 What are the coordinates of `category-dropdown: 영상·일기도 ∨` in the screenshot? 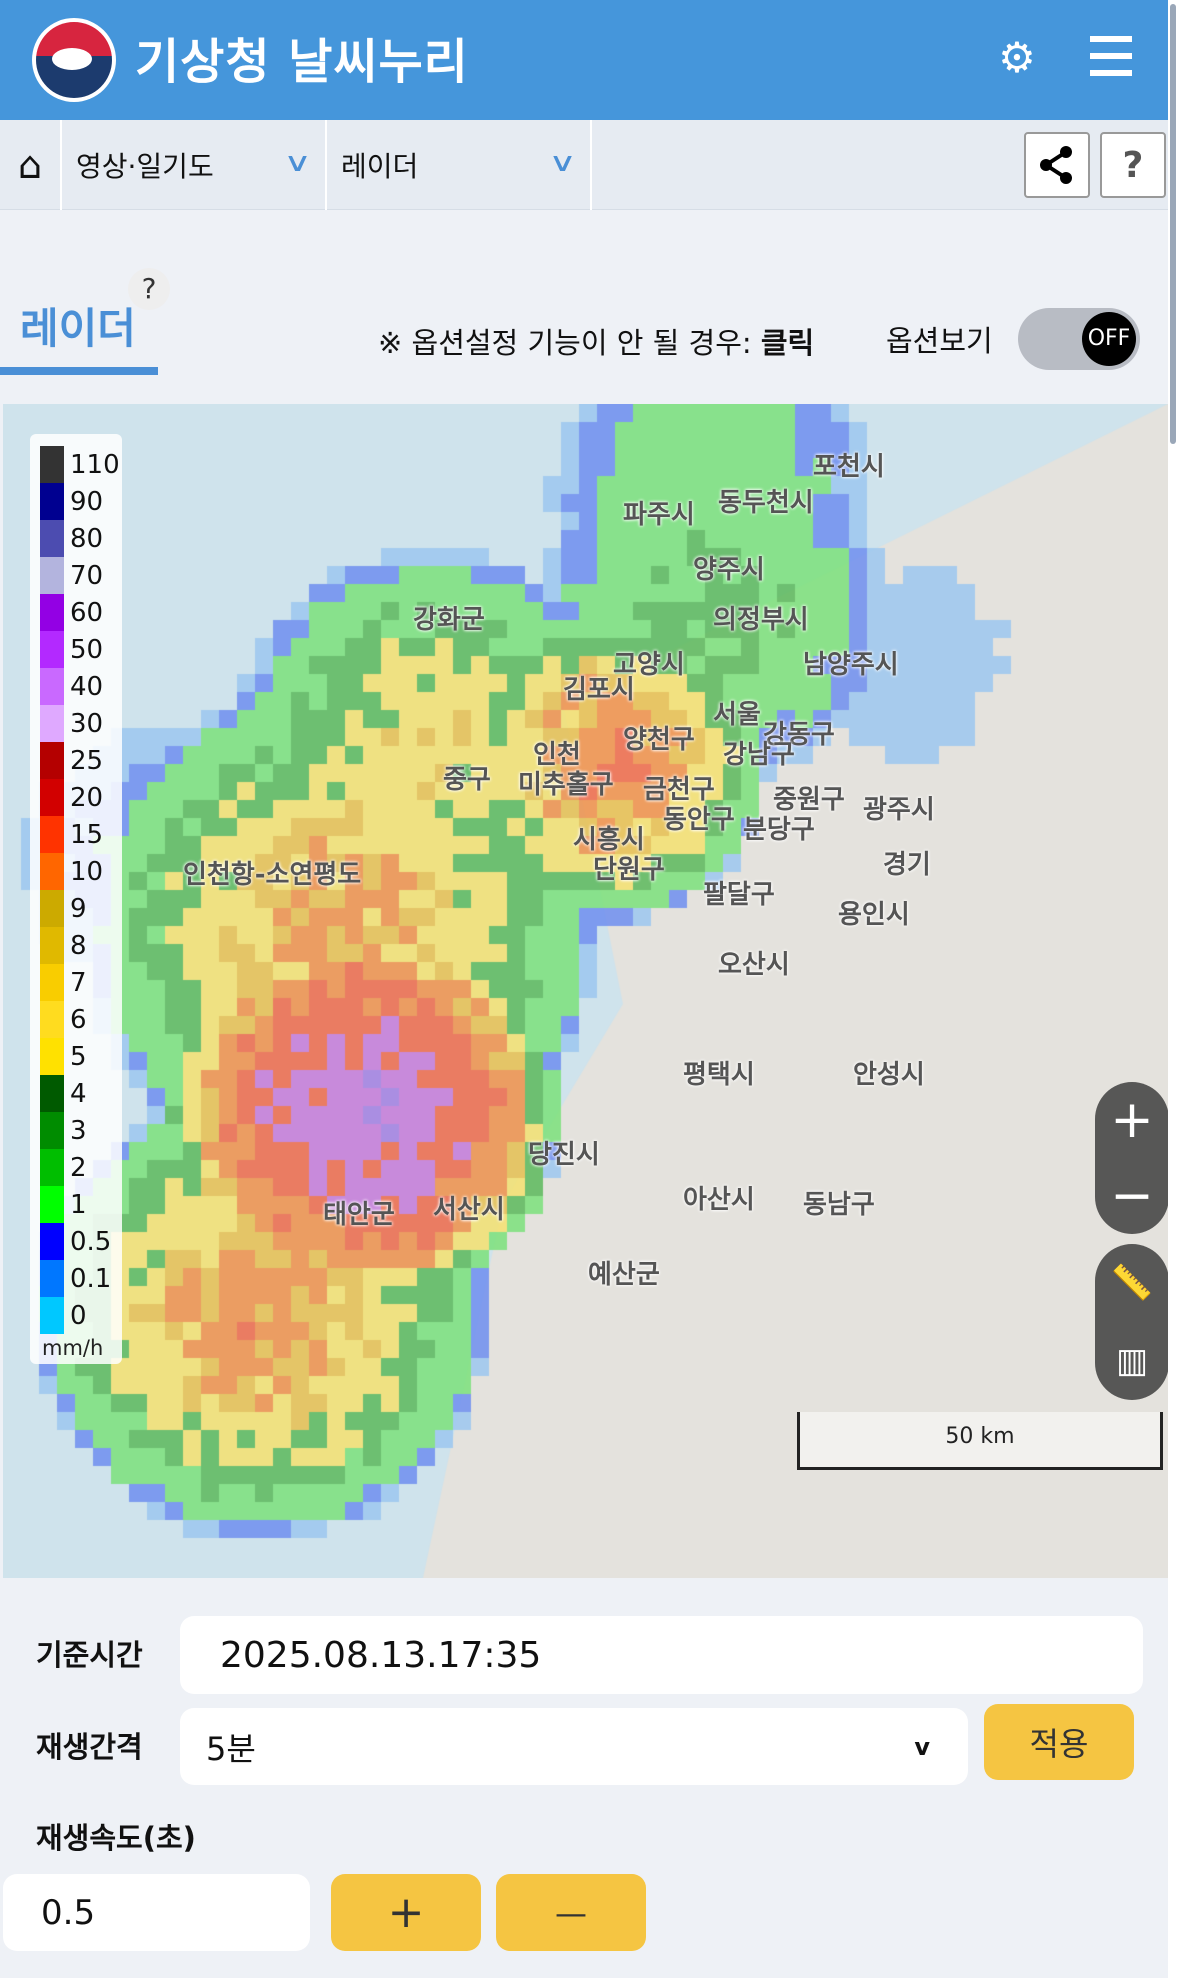 It's located at (194, 165).